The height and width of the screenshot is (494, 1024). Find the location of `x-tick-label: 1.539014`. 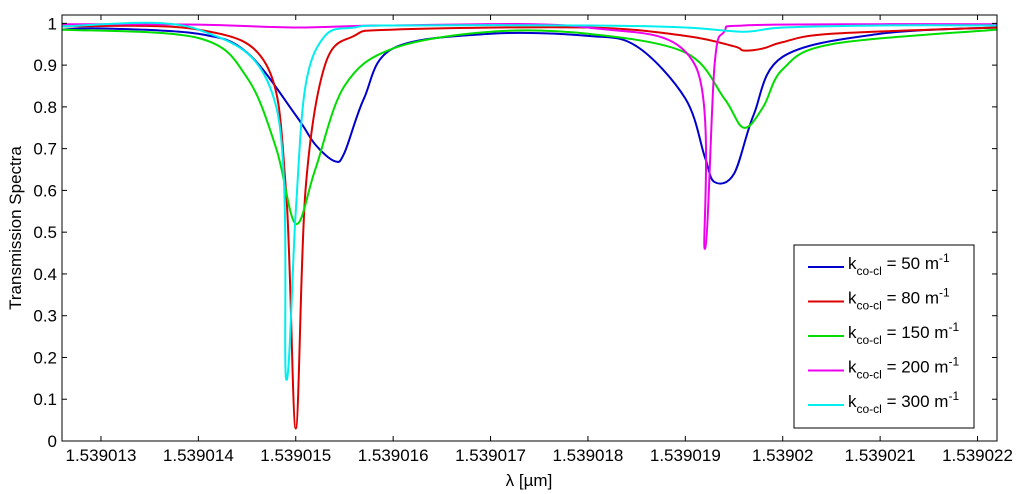

x-tick-label: 1.539014 is located at coordinates (198, 455).